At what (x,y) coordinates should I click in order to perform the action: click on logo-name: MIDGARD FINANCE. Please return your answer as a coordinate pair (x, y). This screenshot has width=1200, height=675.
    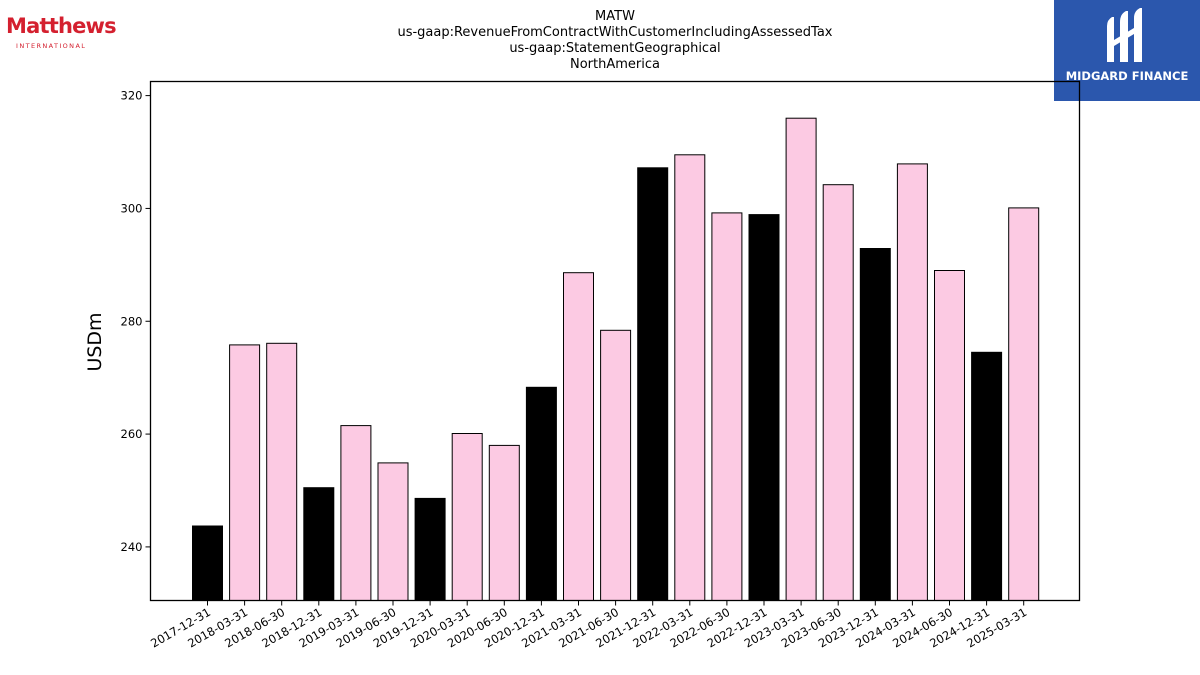
    Looking at the image, I should click on (1127, 76).